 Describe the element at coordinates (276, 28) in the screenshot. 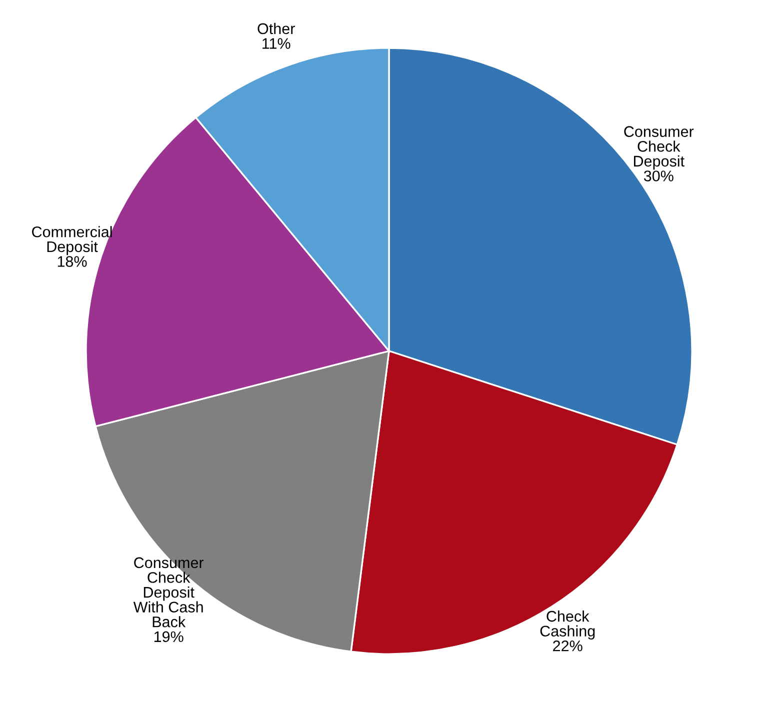

I see `slice-label: Other` at that location.